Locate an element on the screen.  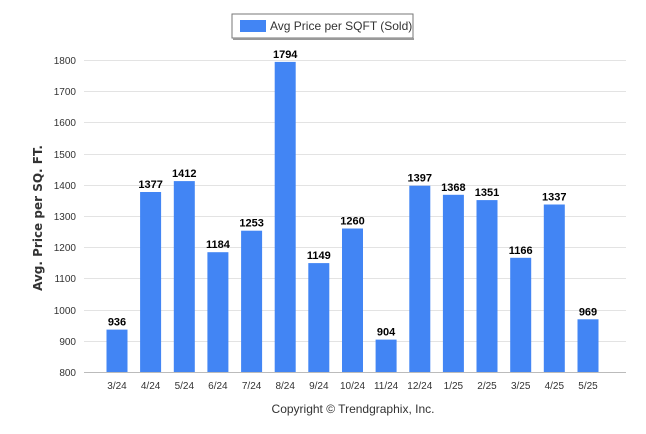
legend-swatch is located at coordinates (253, 26).